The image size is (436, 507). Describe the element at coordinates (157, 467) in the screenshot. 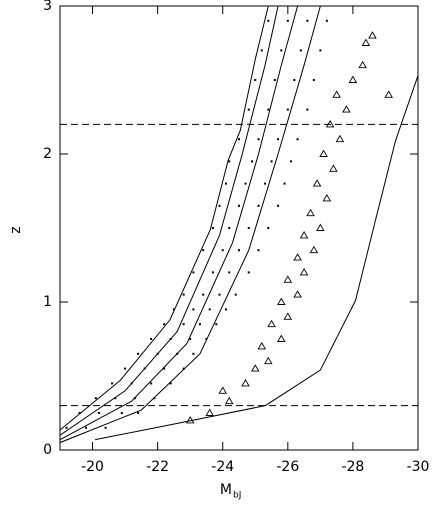

I see `x-tick-label: -22` at that location.